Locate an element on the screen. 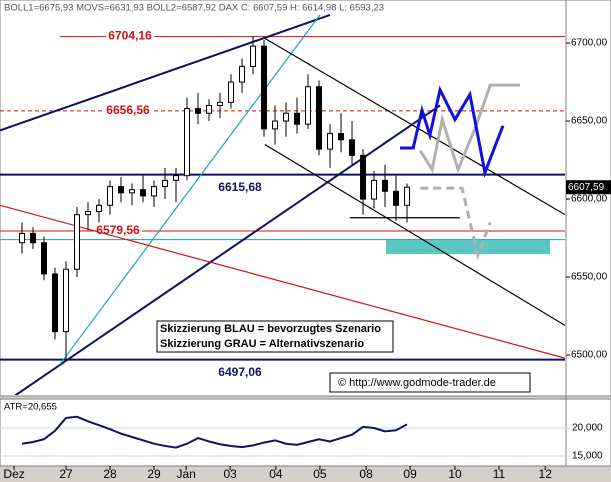 This screenshot has width=611, height=482. annotation: Skizzierung BLAU = bevorzugtes Szenario is located at coordinates (270, 329).